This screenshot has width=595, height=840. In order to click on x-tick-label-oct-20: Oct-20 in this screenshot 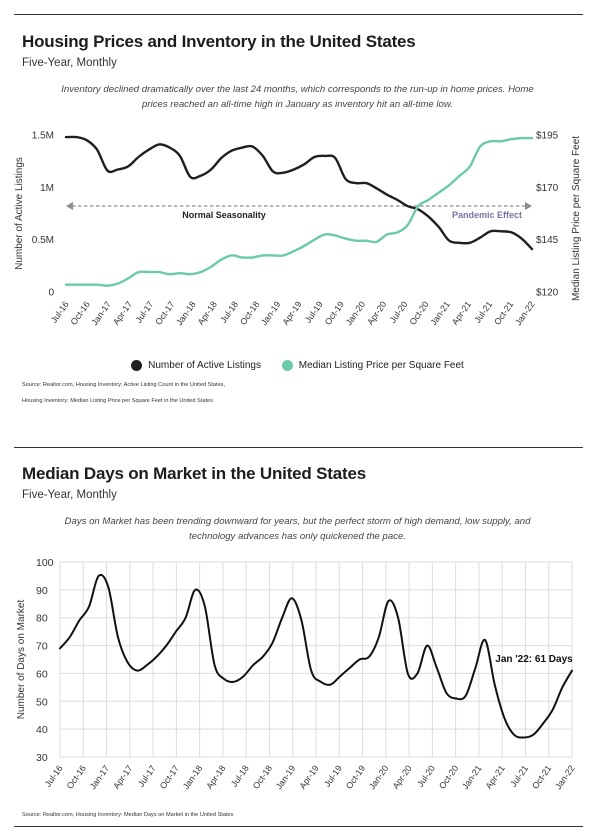, I will do `click(448, 776)`.